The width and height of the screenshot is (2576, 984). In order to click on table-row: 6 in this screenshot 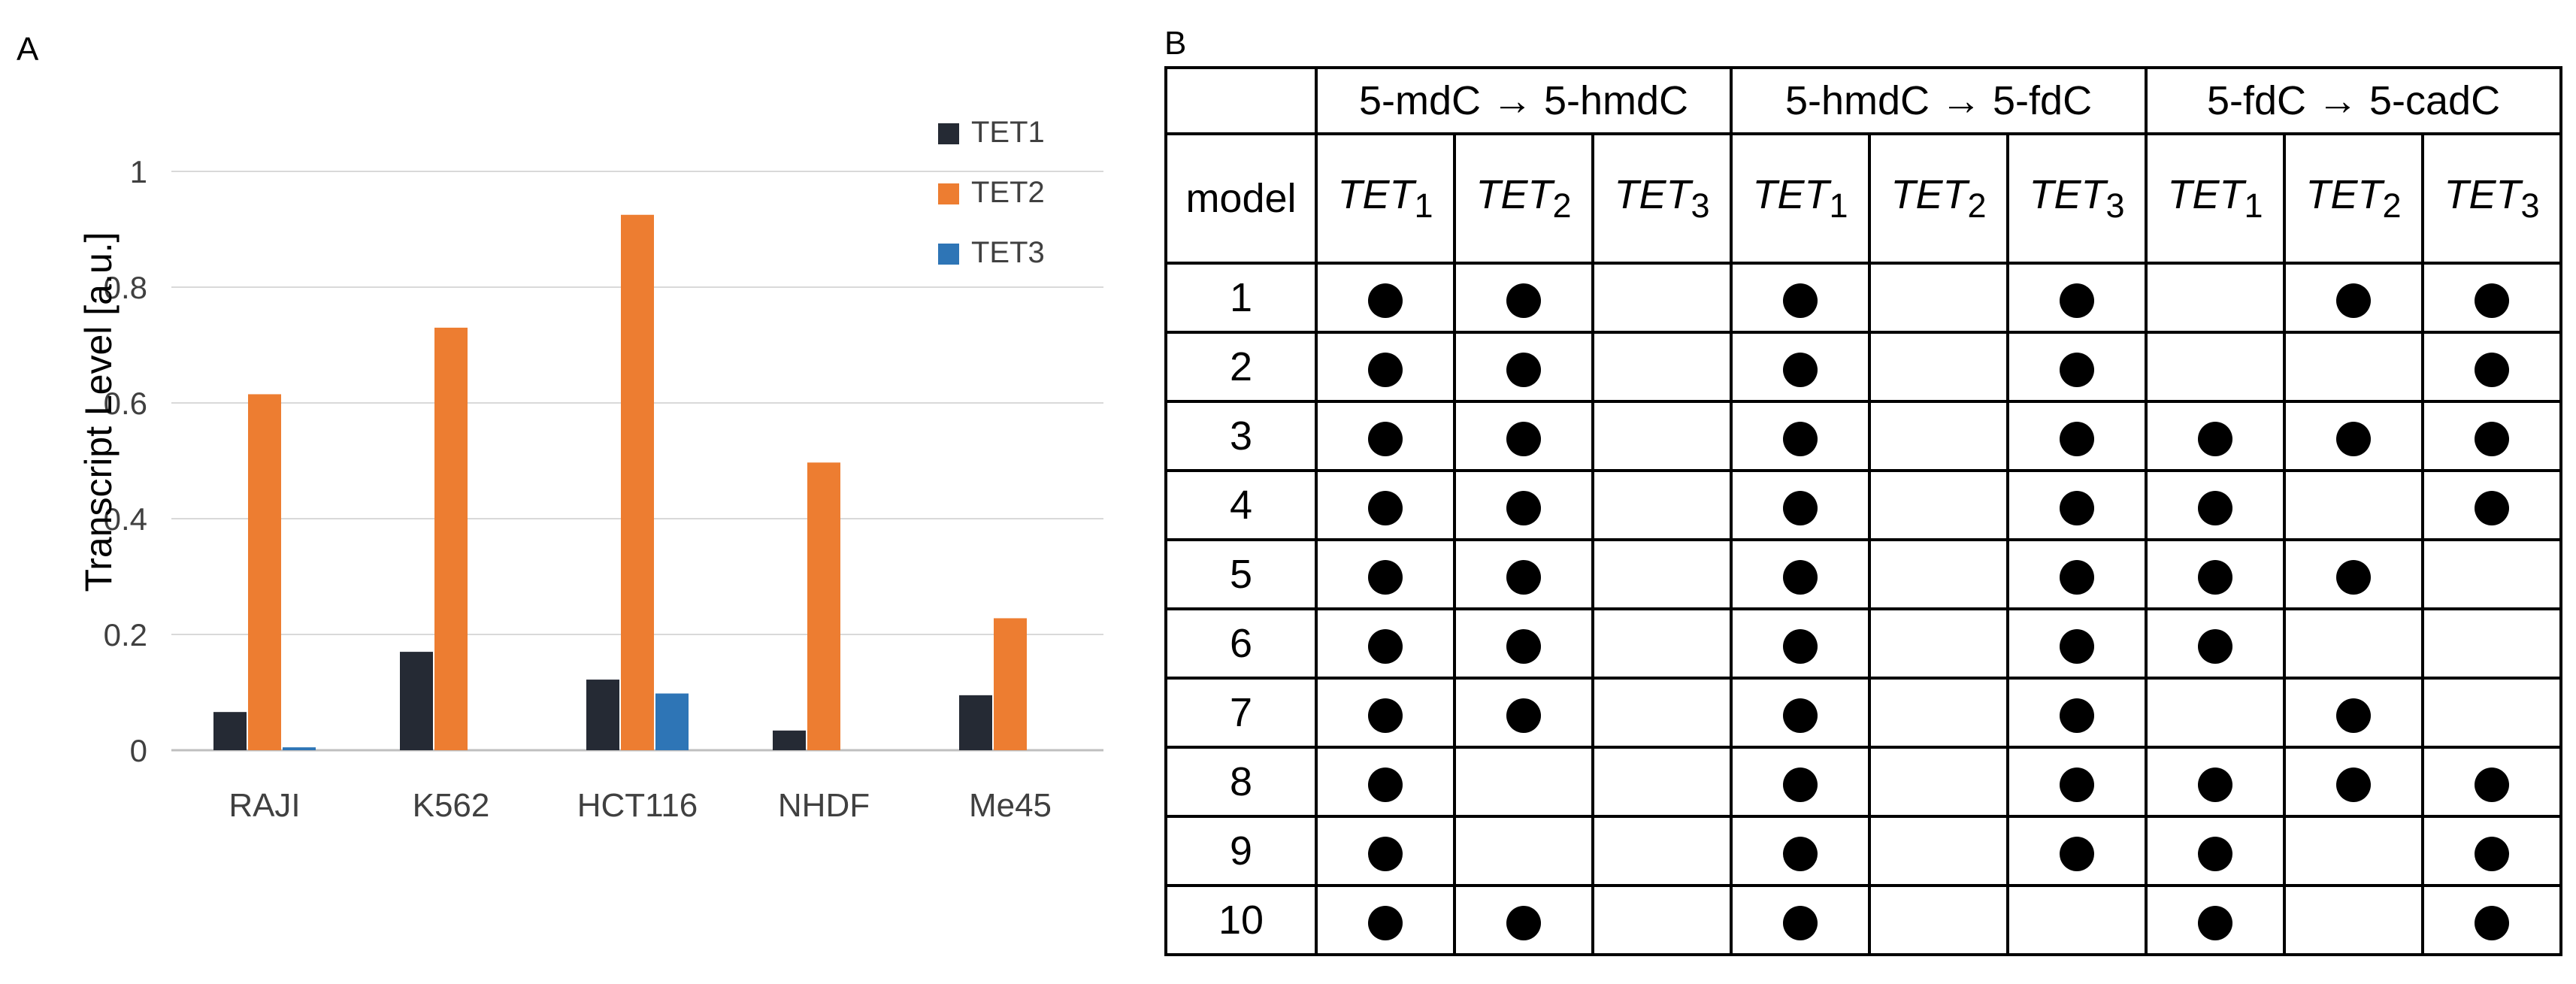, I will do `click(1863, 644)`.